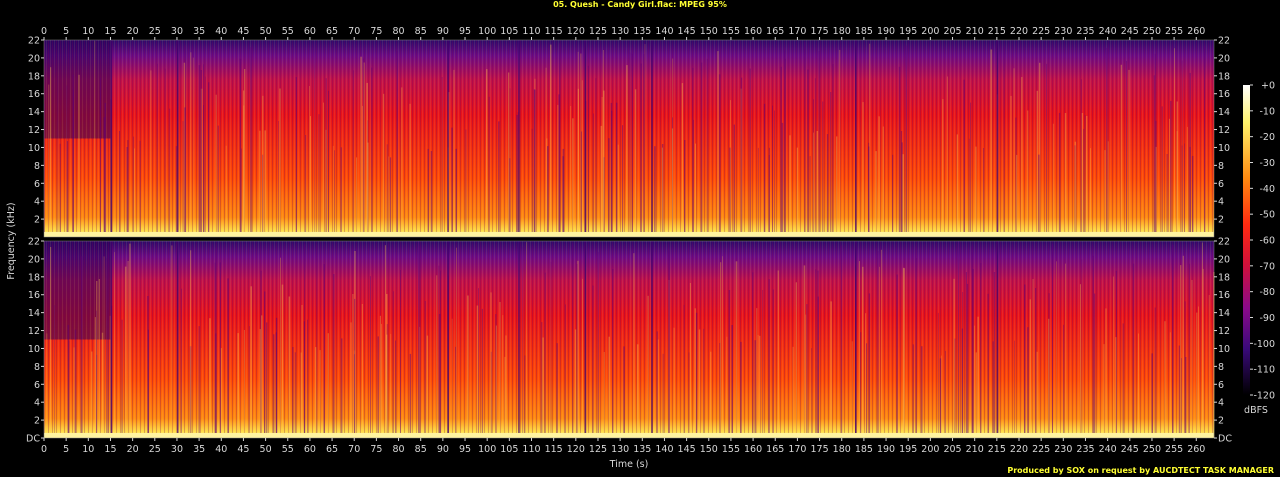  I want to click on x-tick-label: 200, so click(930, 31).